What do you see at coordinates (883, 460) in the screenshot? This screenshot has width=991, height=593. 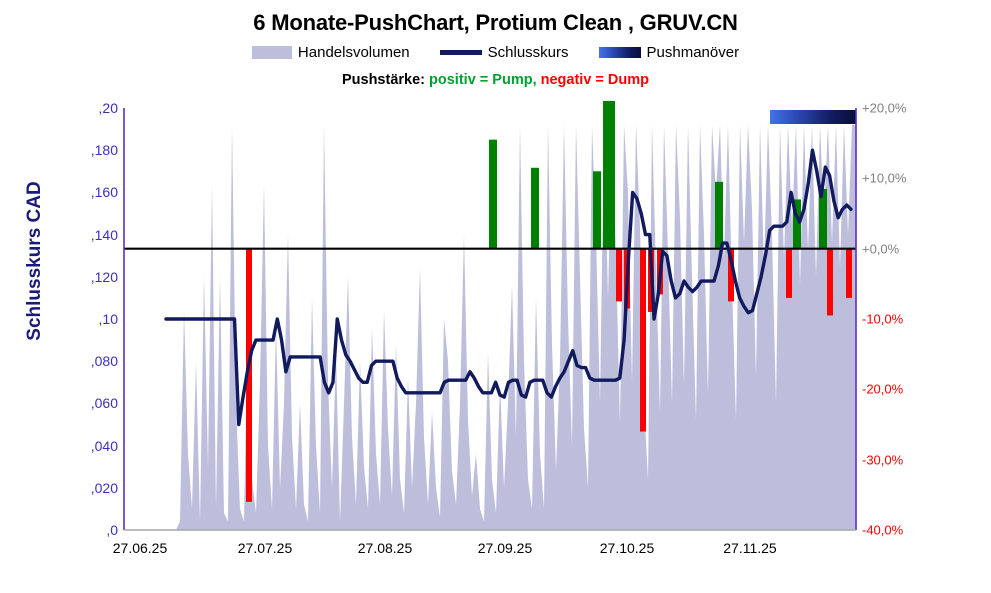 I see `y-right-tick: -30,0%` at bounding box center [883, 460].